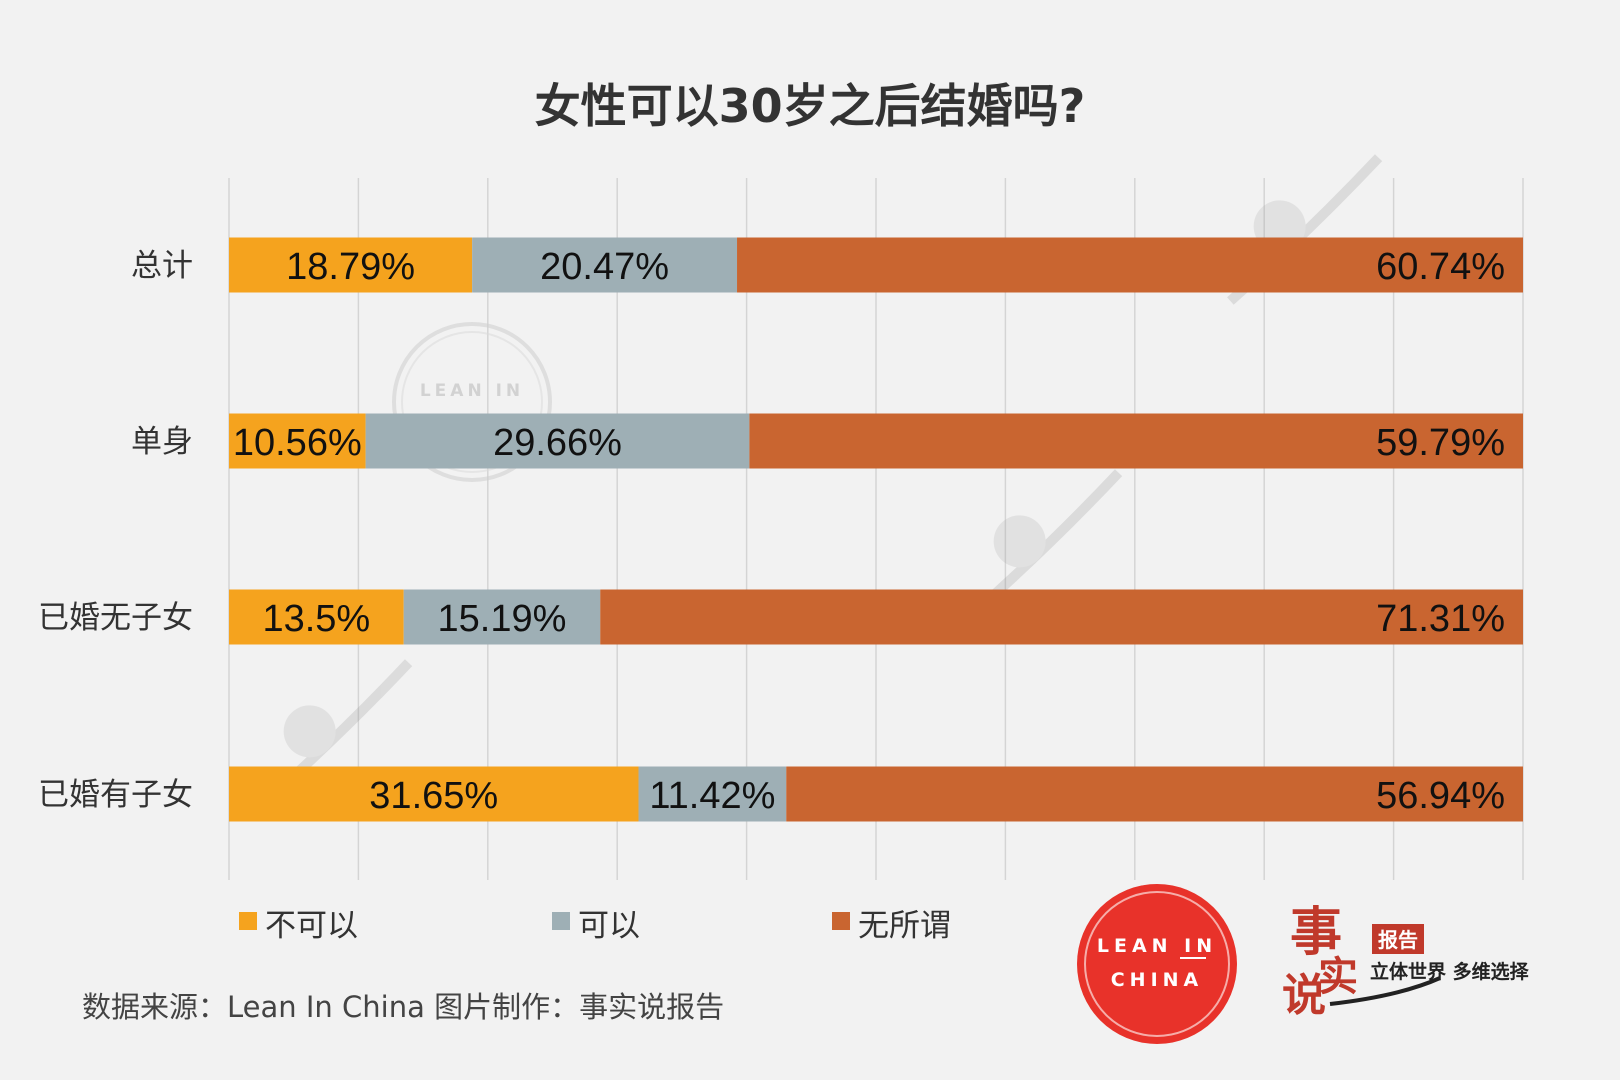  I want to click on data-label: 29.66%, so click(557, 443).